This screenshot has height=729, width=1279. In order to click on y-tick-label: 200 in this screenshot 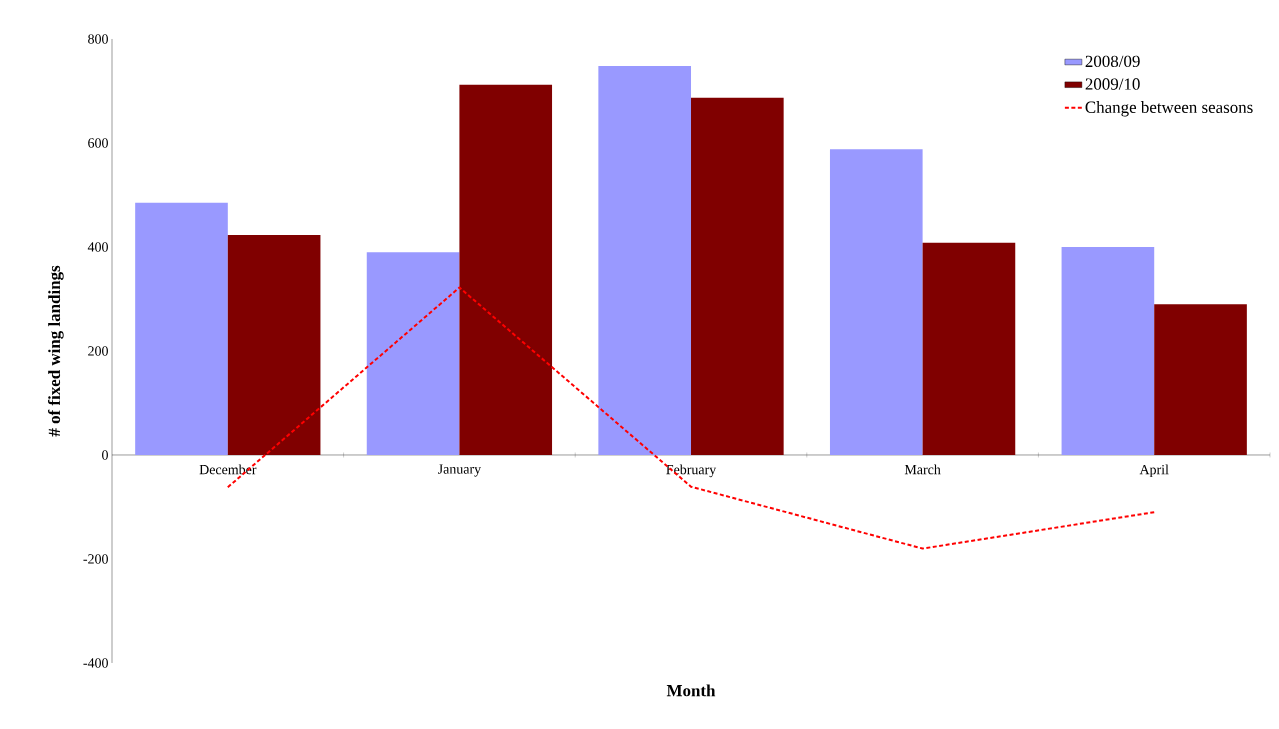, I will do `click(98, 351)`.